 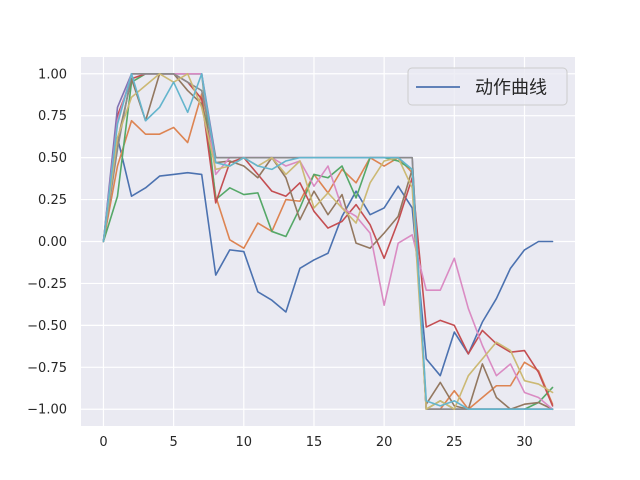 I want to click on y-tick-label: 1.00, so click(x=52, y=74).